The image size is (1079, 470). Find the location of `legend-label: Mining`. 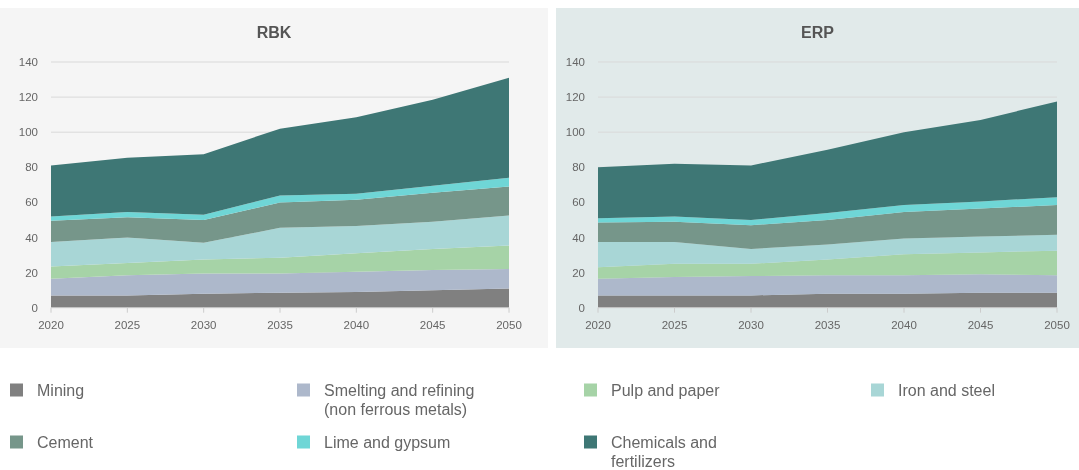

legend-label: Mining is located at coordinates (61, 390).